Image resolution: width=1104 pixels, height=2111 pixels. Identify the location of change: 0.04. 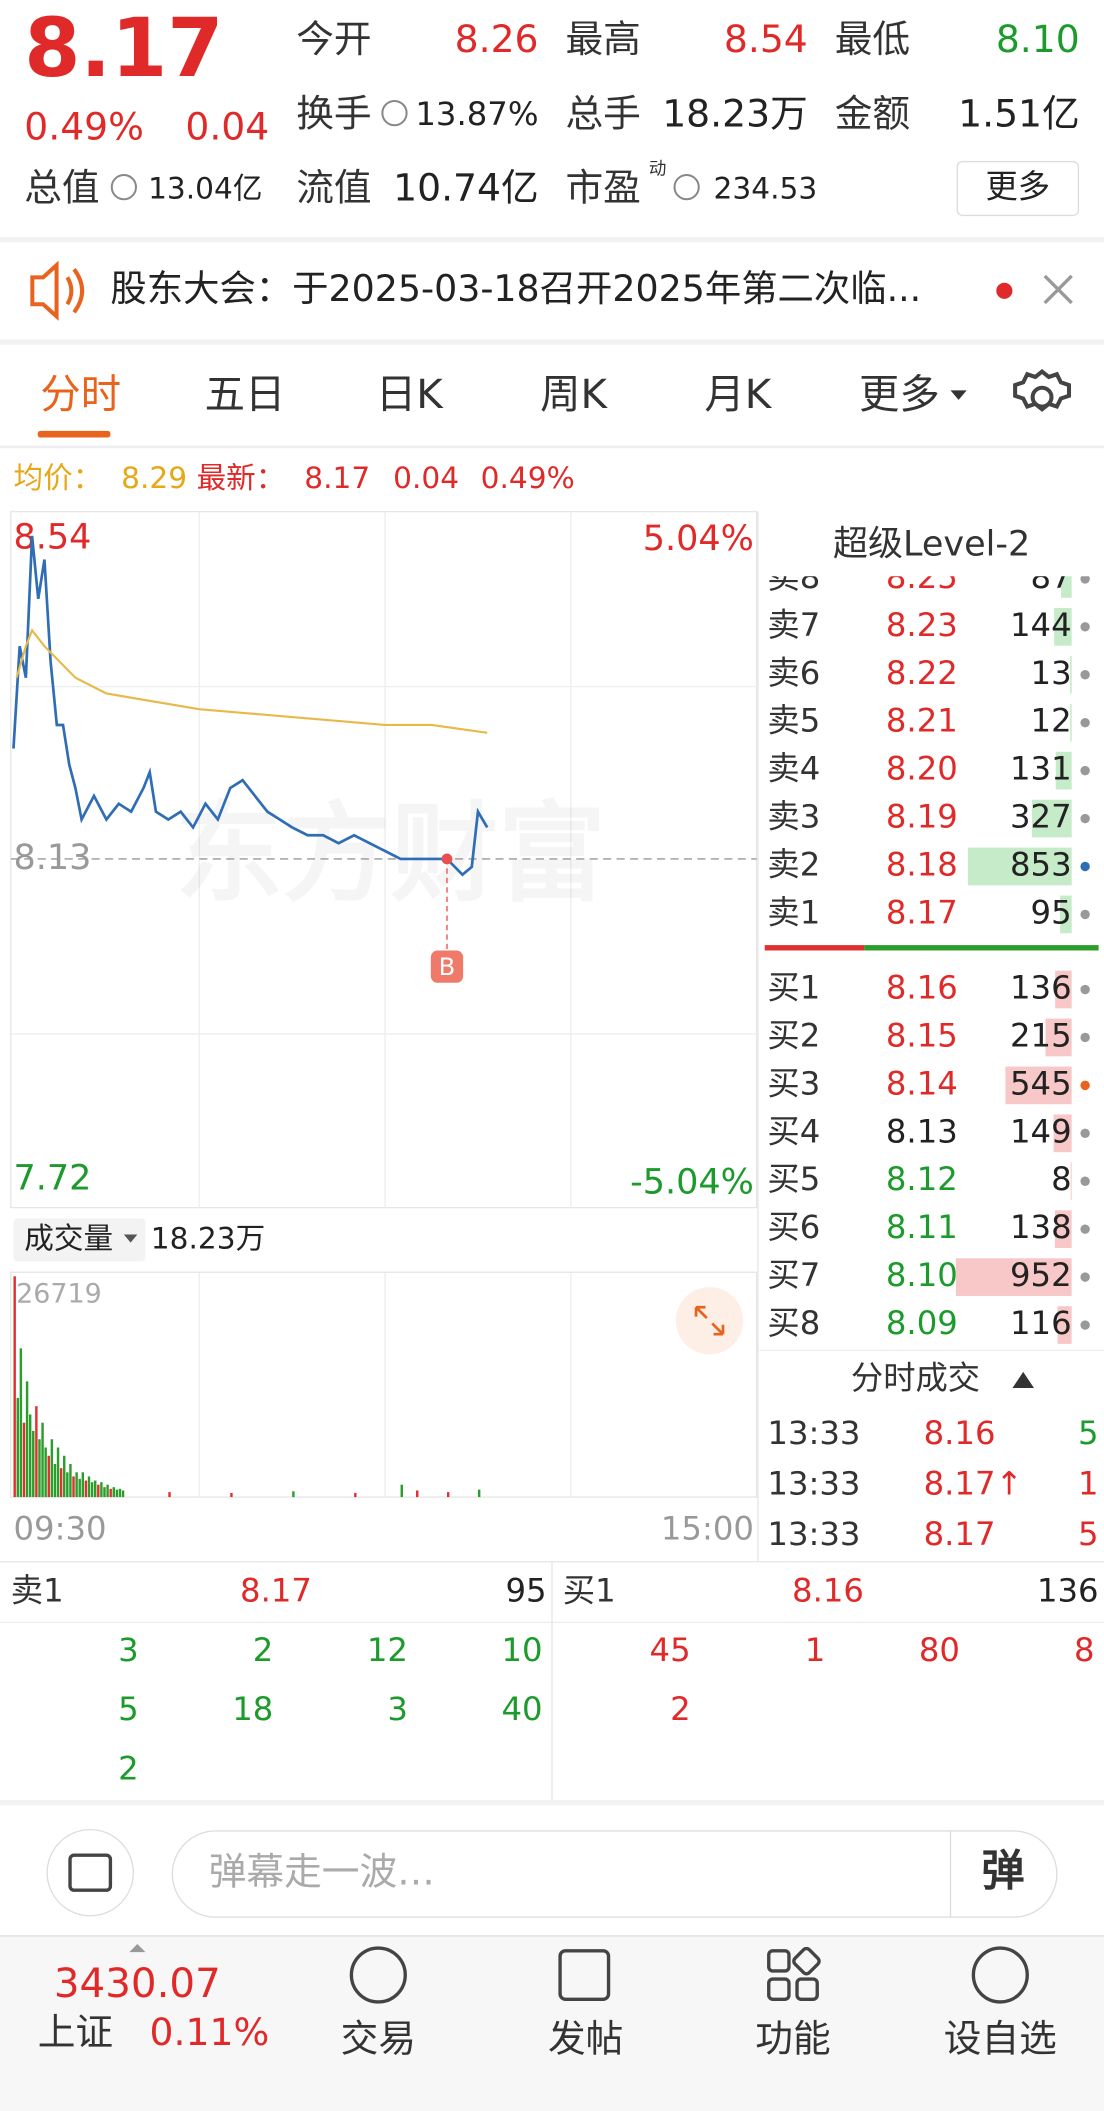
(227, 127).